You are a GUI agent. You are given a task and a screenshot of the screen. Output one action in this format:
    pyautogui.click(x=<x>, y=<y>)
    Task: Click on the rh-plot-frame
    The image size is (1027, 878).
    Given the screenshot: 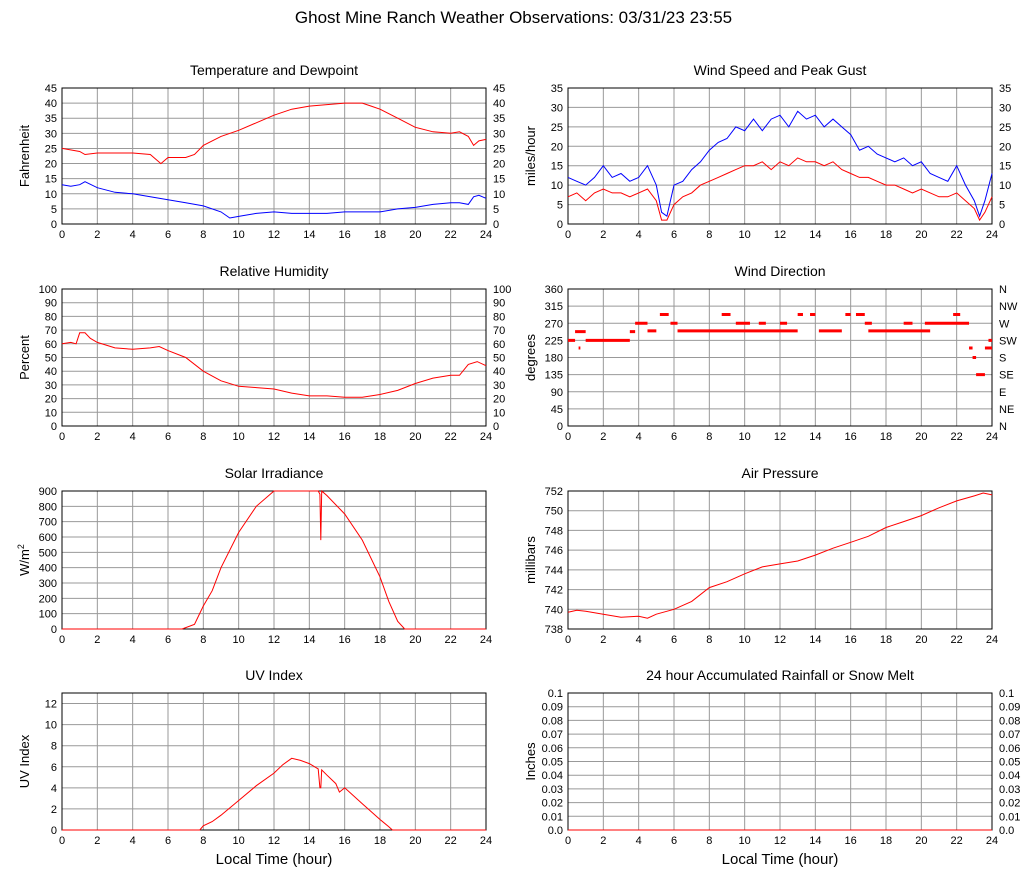 What is the action you would take?
    pyautogui.click(x=274, y=357)
    